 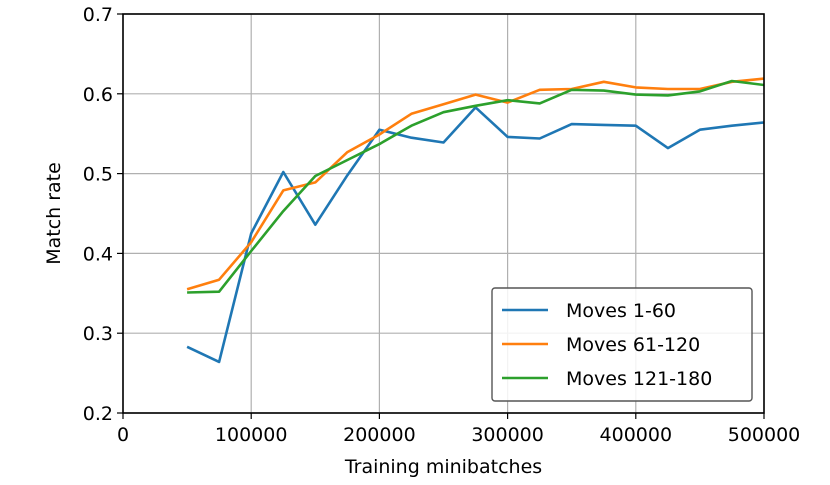 What do you see at coordinates (251, 435) in the screenshot?
I see `x-tick-label: 100000` at bounding box center [251, 435].